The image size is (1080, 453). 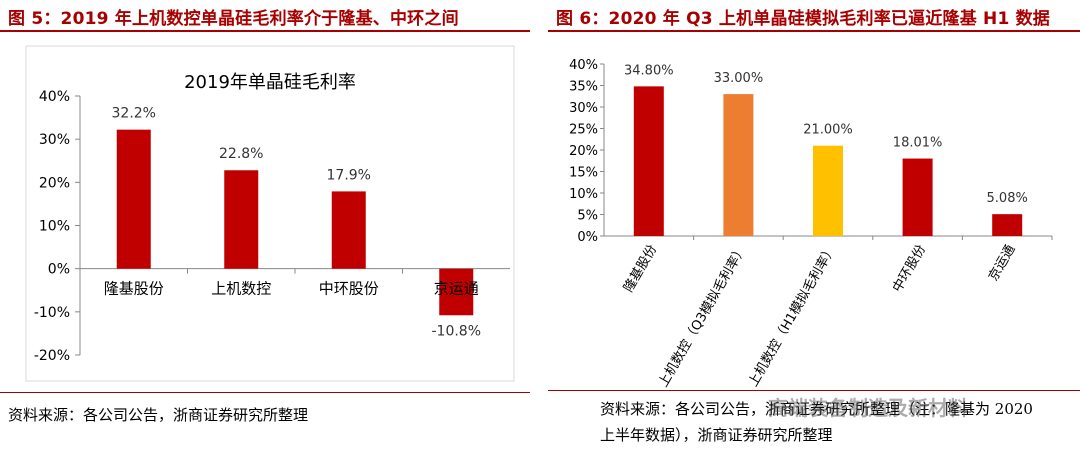 What do you see at coordinates (270, 82) in the screenshot?
I see `chart-title: 2019年单晶硅毛利率` at bounding box center [270, 82].